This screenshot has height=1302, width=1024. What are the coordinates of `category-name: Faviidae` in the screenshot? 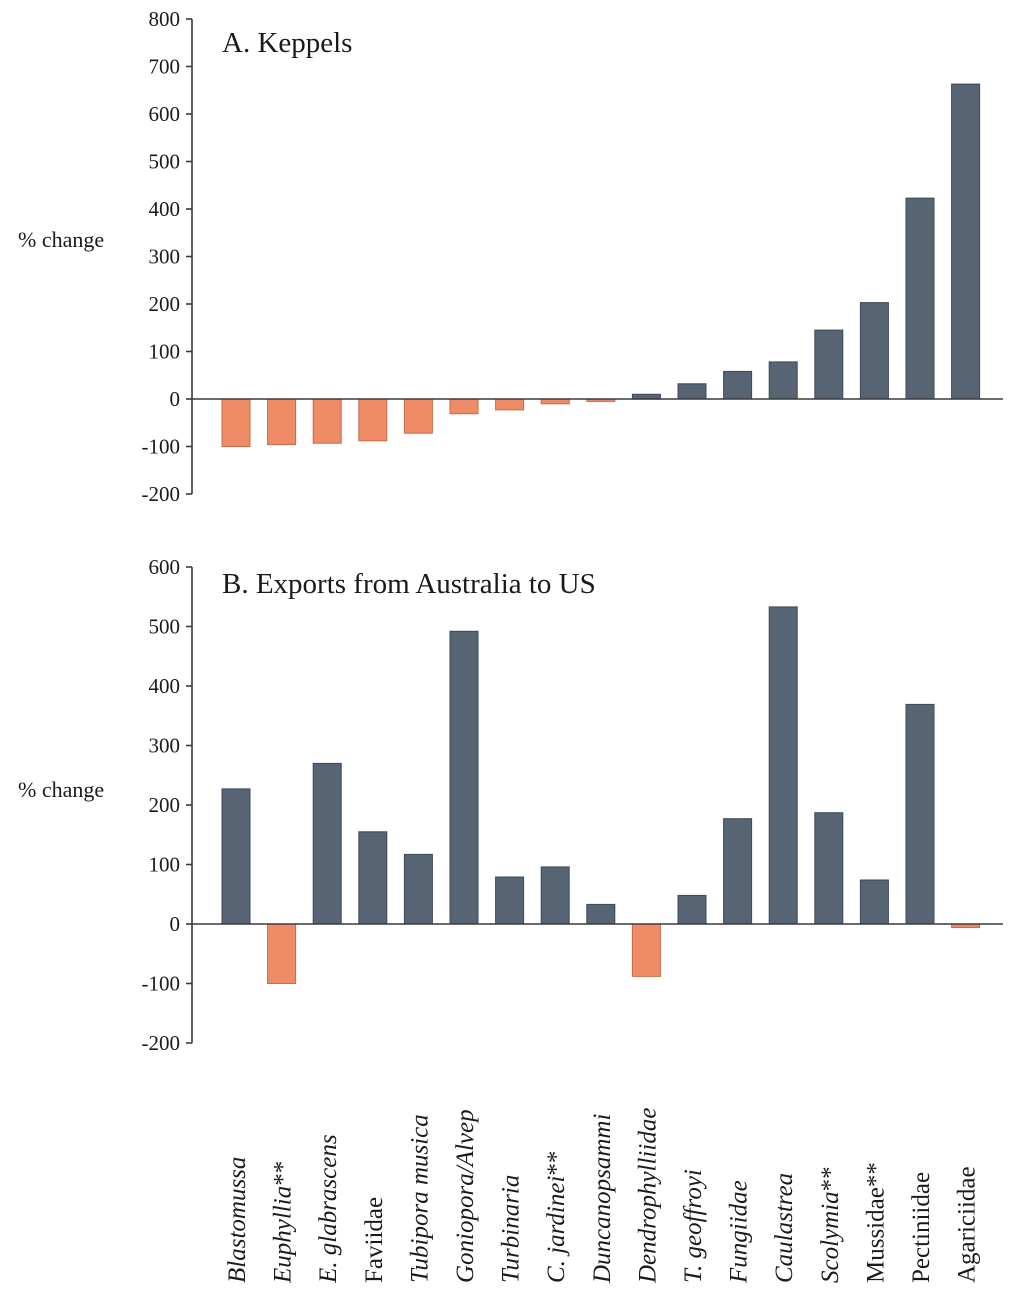 It's located at (374, 1240).